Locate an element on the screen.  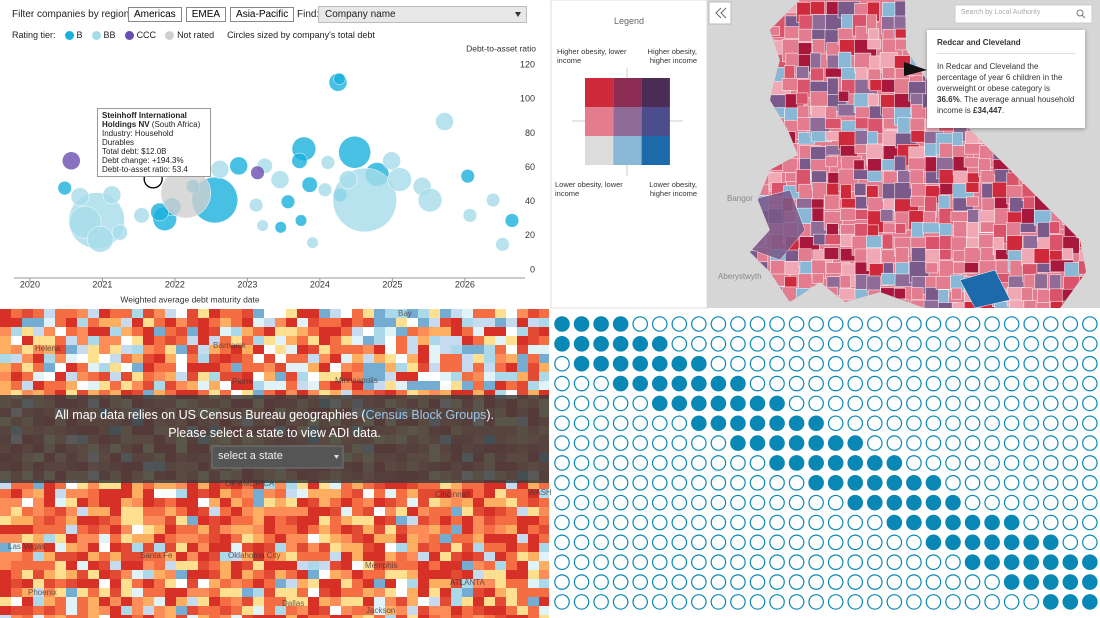
region-button: Asia-Pacific is located at coordinates (262, 14).